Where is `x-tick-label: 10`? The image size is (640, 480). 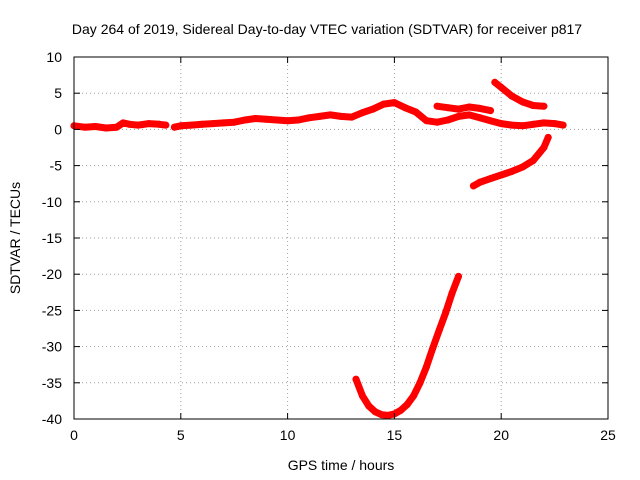
x-tick-label: 10 is located at coordinates (288, 435).